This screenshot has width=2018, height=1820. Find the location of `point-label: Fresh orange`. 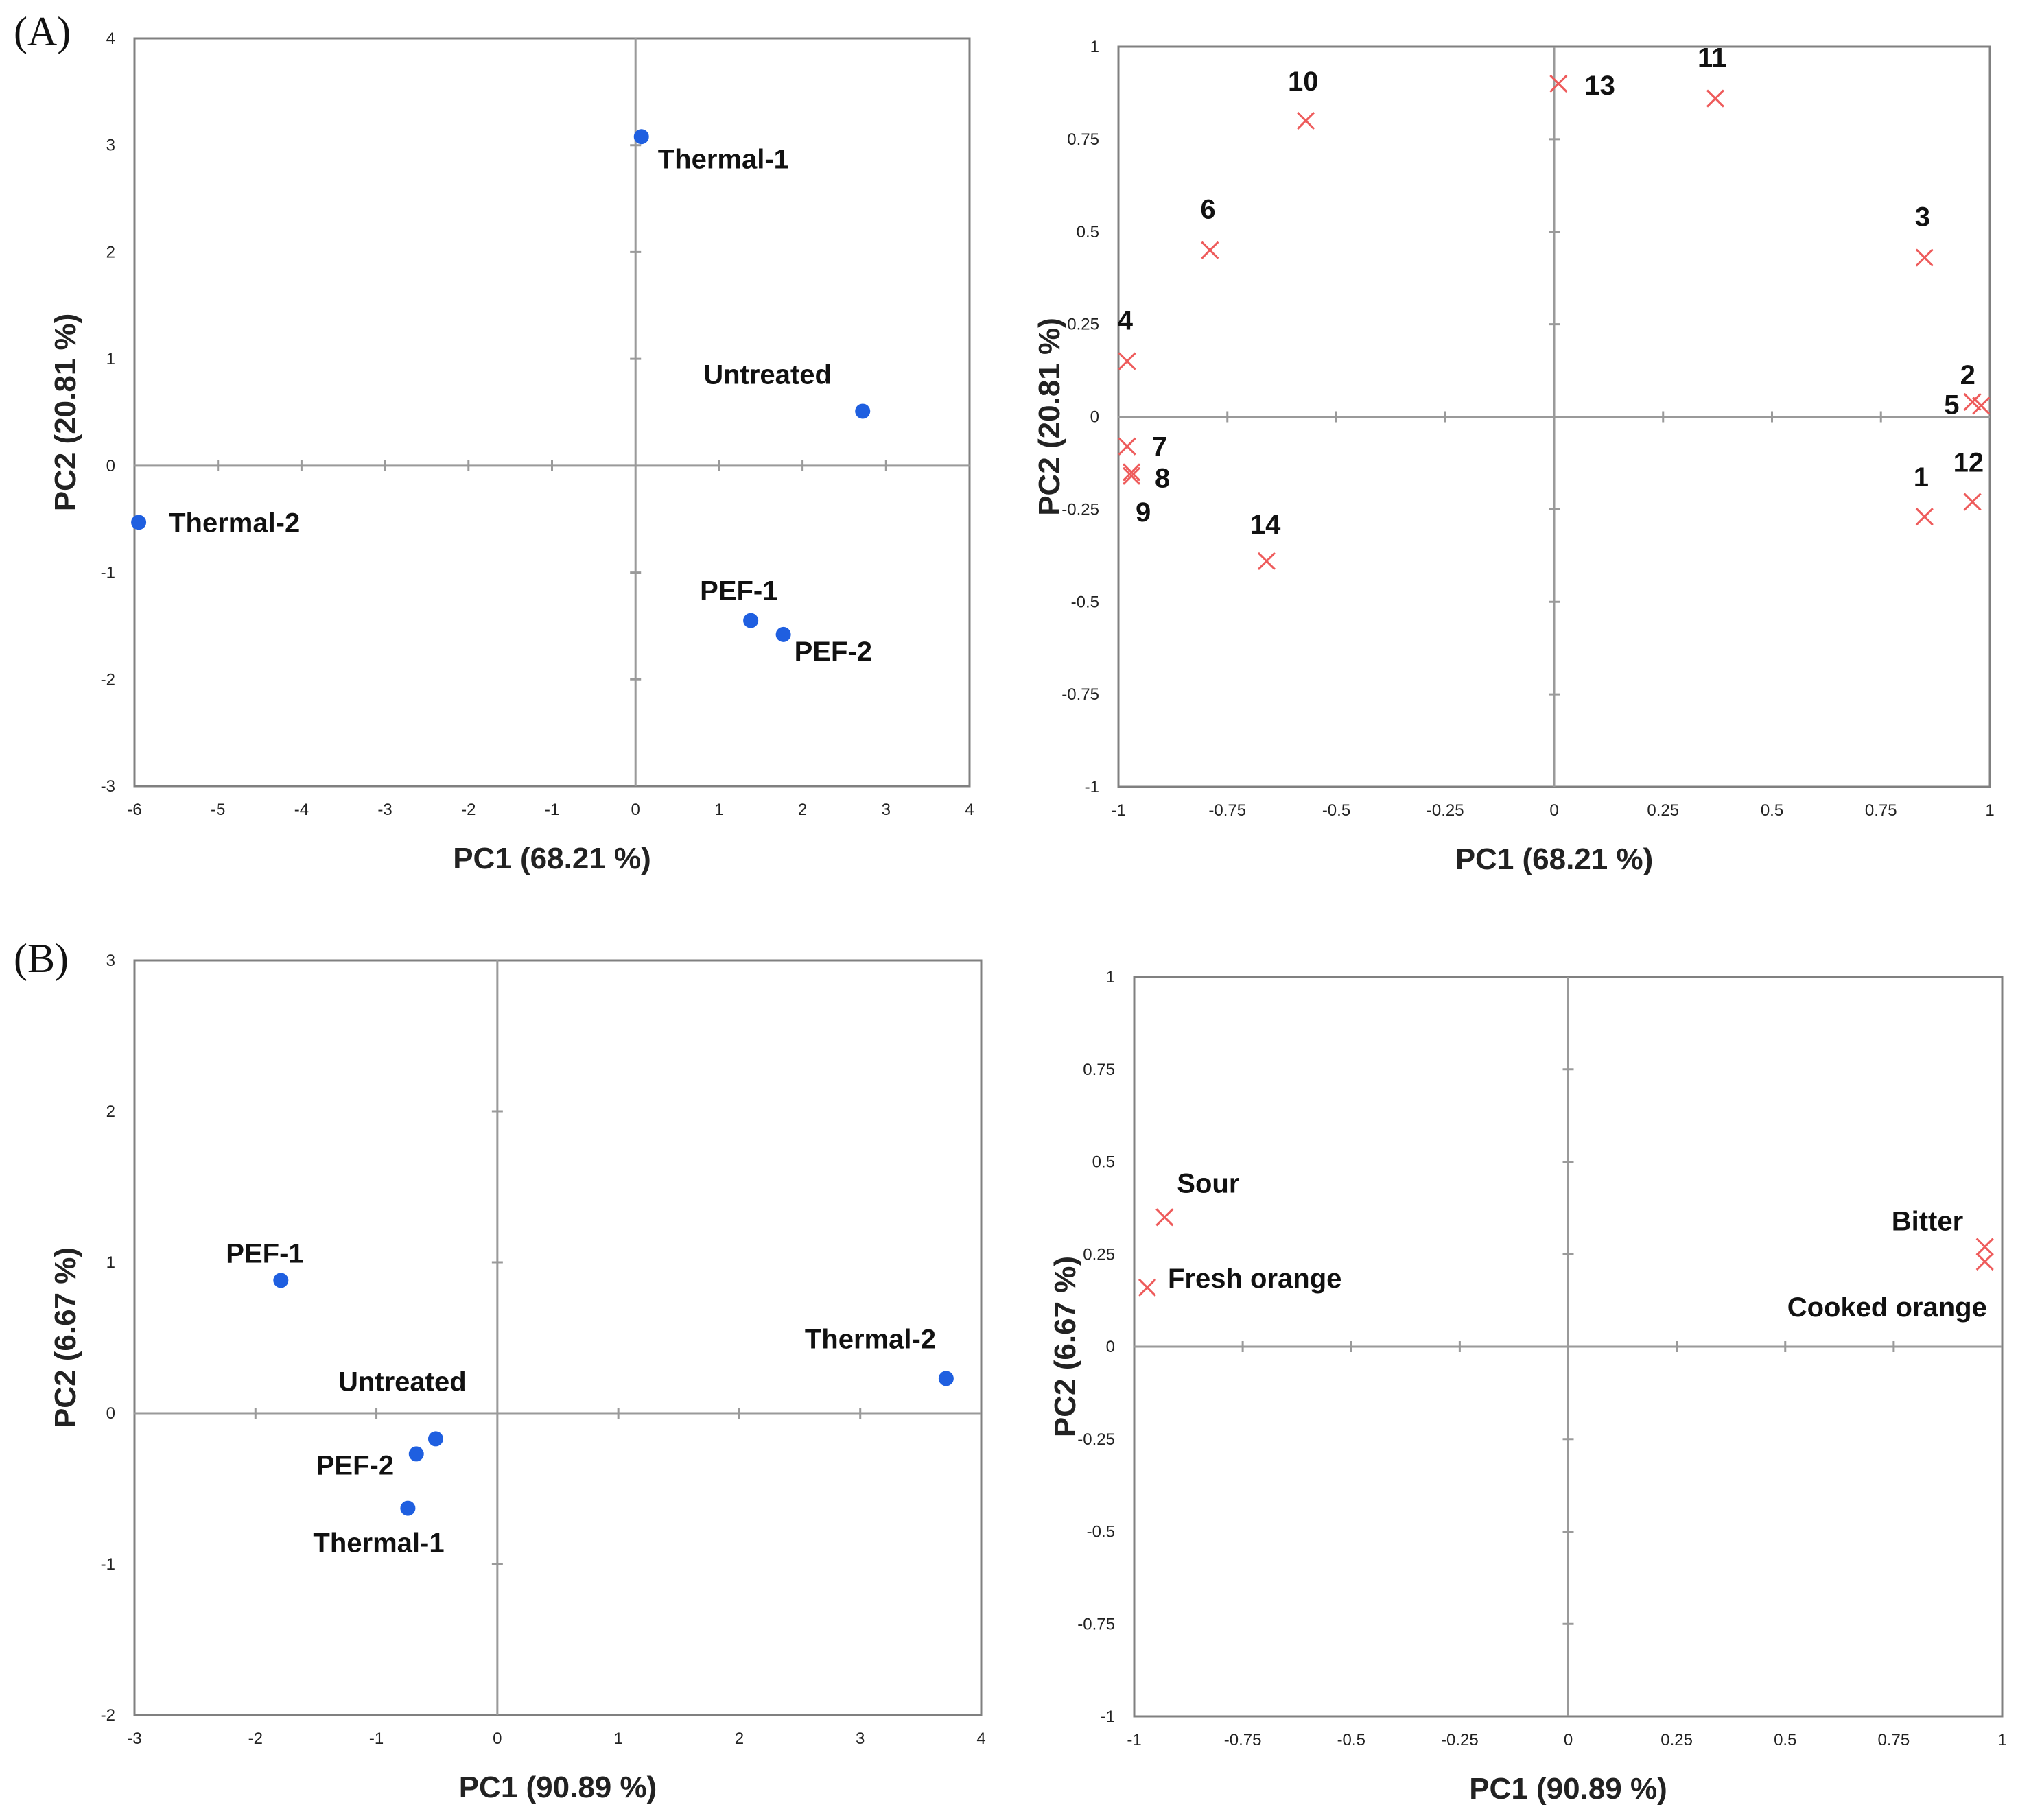

point-label: Fresh orange is located at coordinates (1255, 1279).